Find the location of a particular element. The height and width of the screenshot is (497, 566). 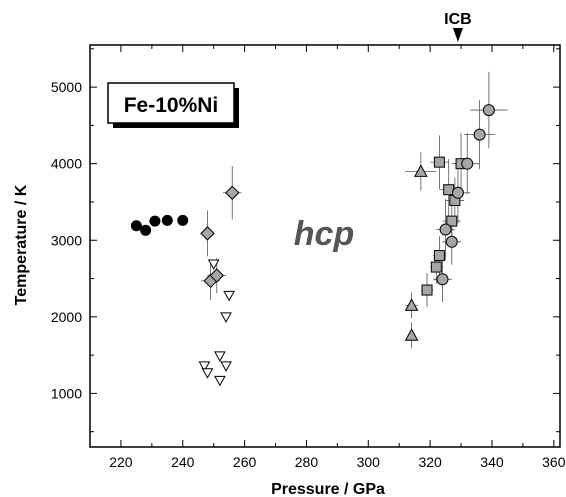

y-tick-label: 1000 is located at coordinates (66, 393).